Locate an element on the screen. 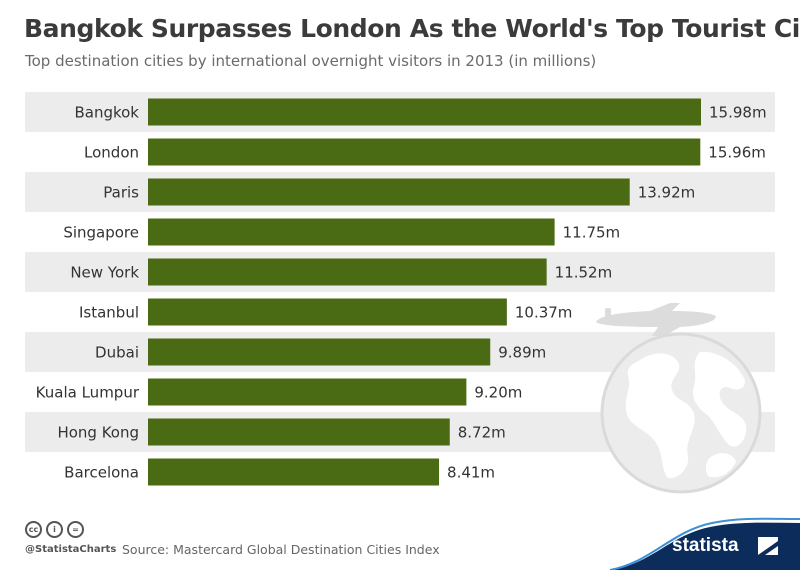 This screenshot has height=570, width=800. category-label: Barcelona is located at coordinates (101, 473).